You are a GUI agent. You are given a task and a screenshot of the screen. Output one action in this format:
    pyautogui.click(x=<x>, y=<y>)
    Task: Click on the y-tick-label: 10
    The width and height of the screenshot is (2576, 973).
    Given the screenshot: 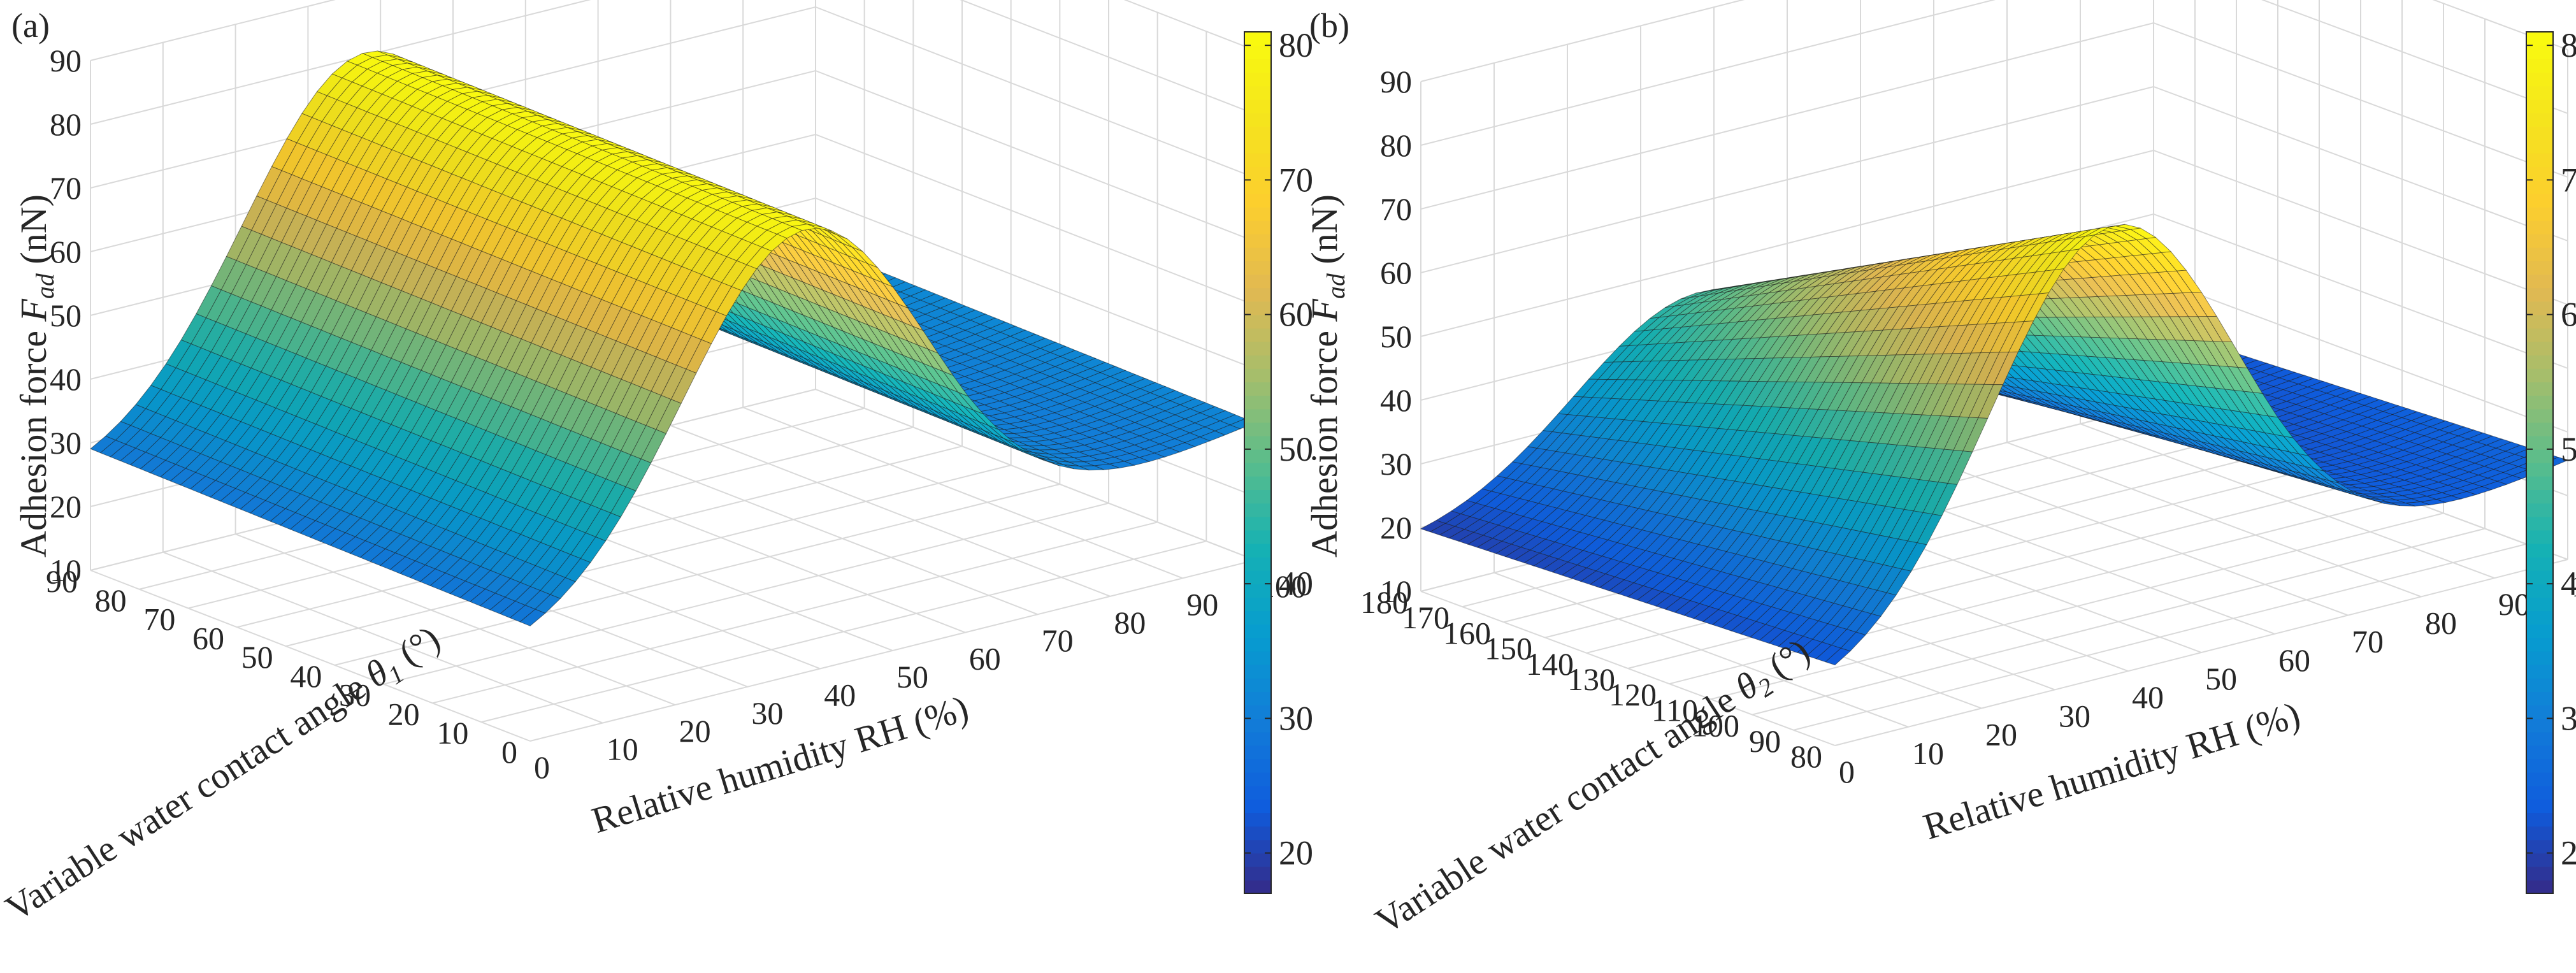 What is the action you would take?
    pyautogui.click(x=452, y=733)
    